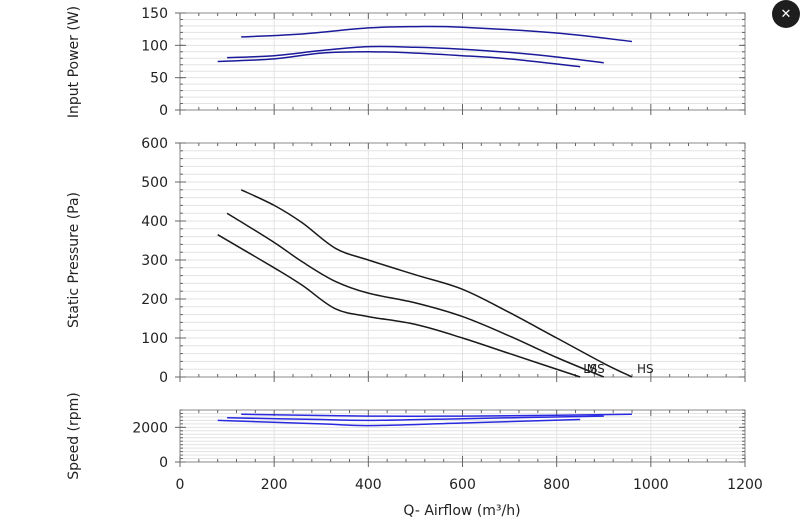  Describe the element at coordinates (274, 485) in the screenshot. I see `x-tick-label: 200` at that location.